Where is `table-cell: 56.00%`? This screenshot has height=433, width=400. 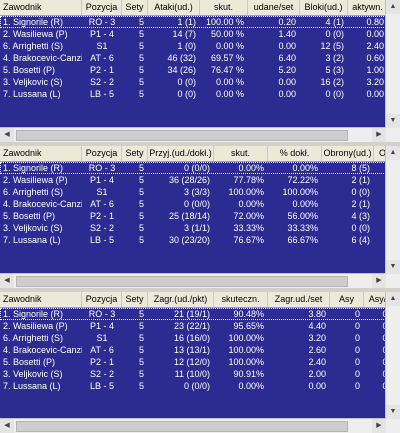
table-cell: 56.00% is located at coordinates (302, 216).